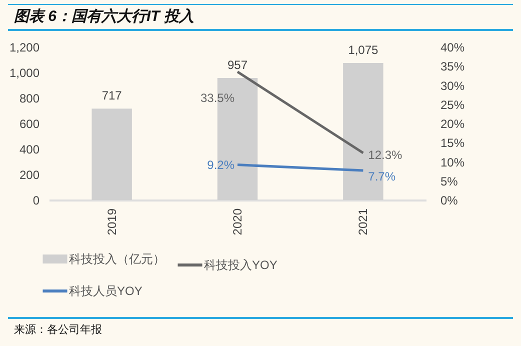  What do you see at coordinates (452, 47) in the screenshot?
I see `y2-tick-label: 40%` at bounding box center [452, 47].